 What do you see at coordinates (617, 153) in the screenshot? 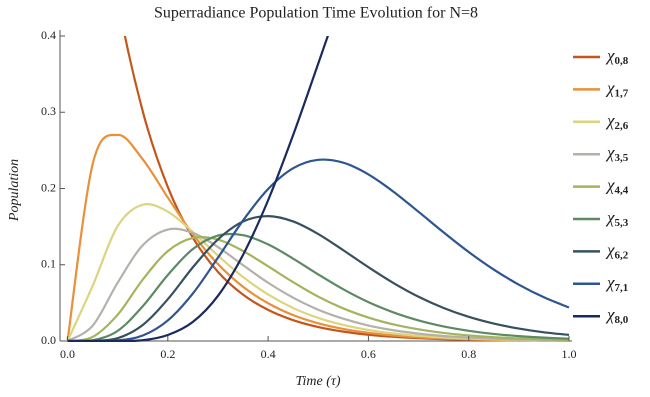
I see `legend-label: χ3,5` at bounding box center [617, 153].